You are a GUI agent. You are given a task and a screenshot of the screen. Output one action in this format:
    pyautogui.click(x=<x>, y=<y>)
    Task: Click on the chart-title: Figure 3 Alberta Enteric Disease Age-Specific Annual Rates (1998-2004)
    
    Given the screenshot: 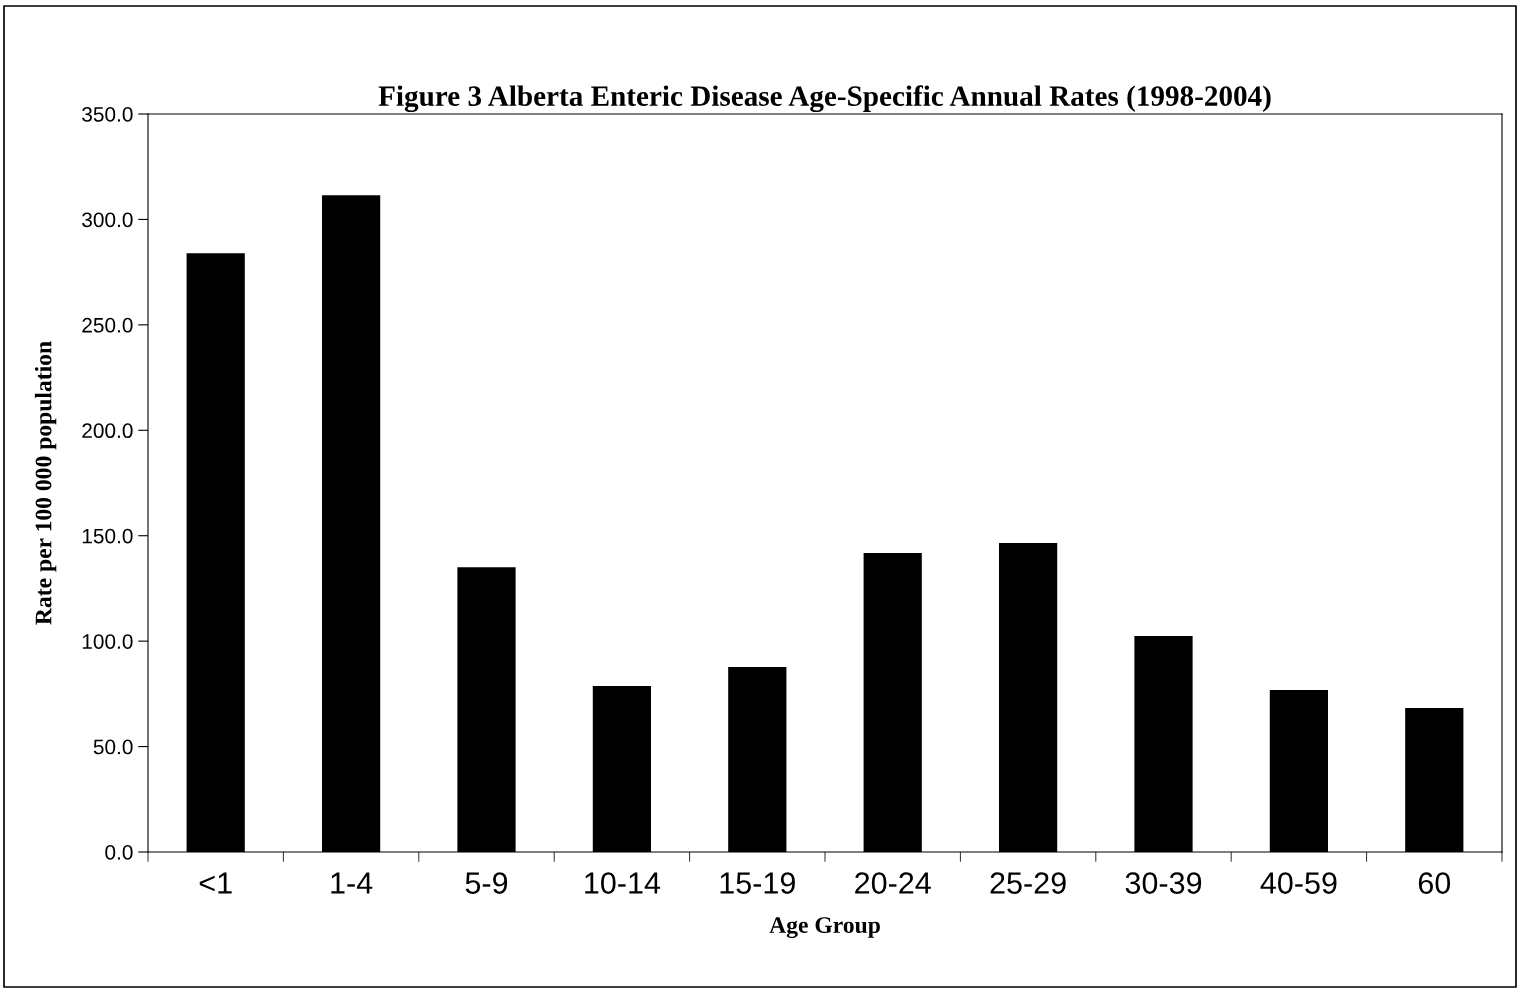 What is the action you would take?
    pyautogui.click(x=824, y=99)
    